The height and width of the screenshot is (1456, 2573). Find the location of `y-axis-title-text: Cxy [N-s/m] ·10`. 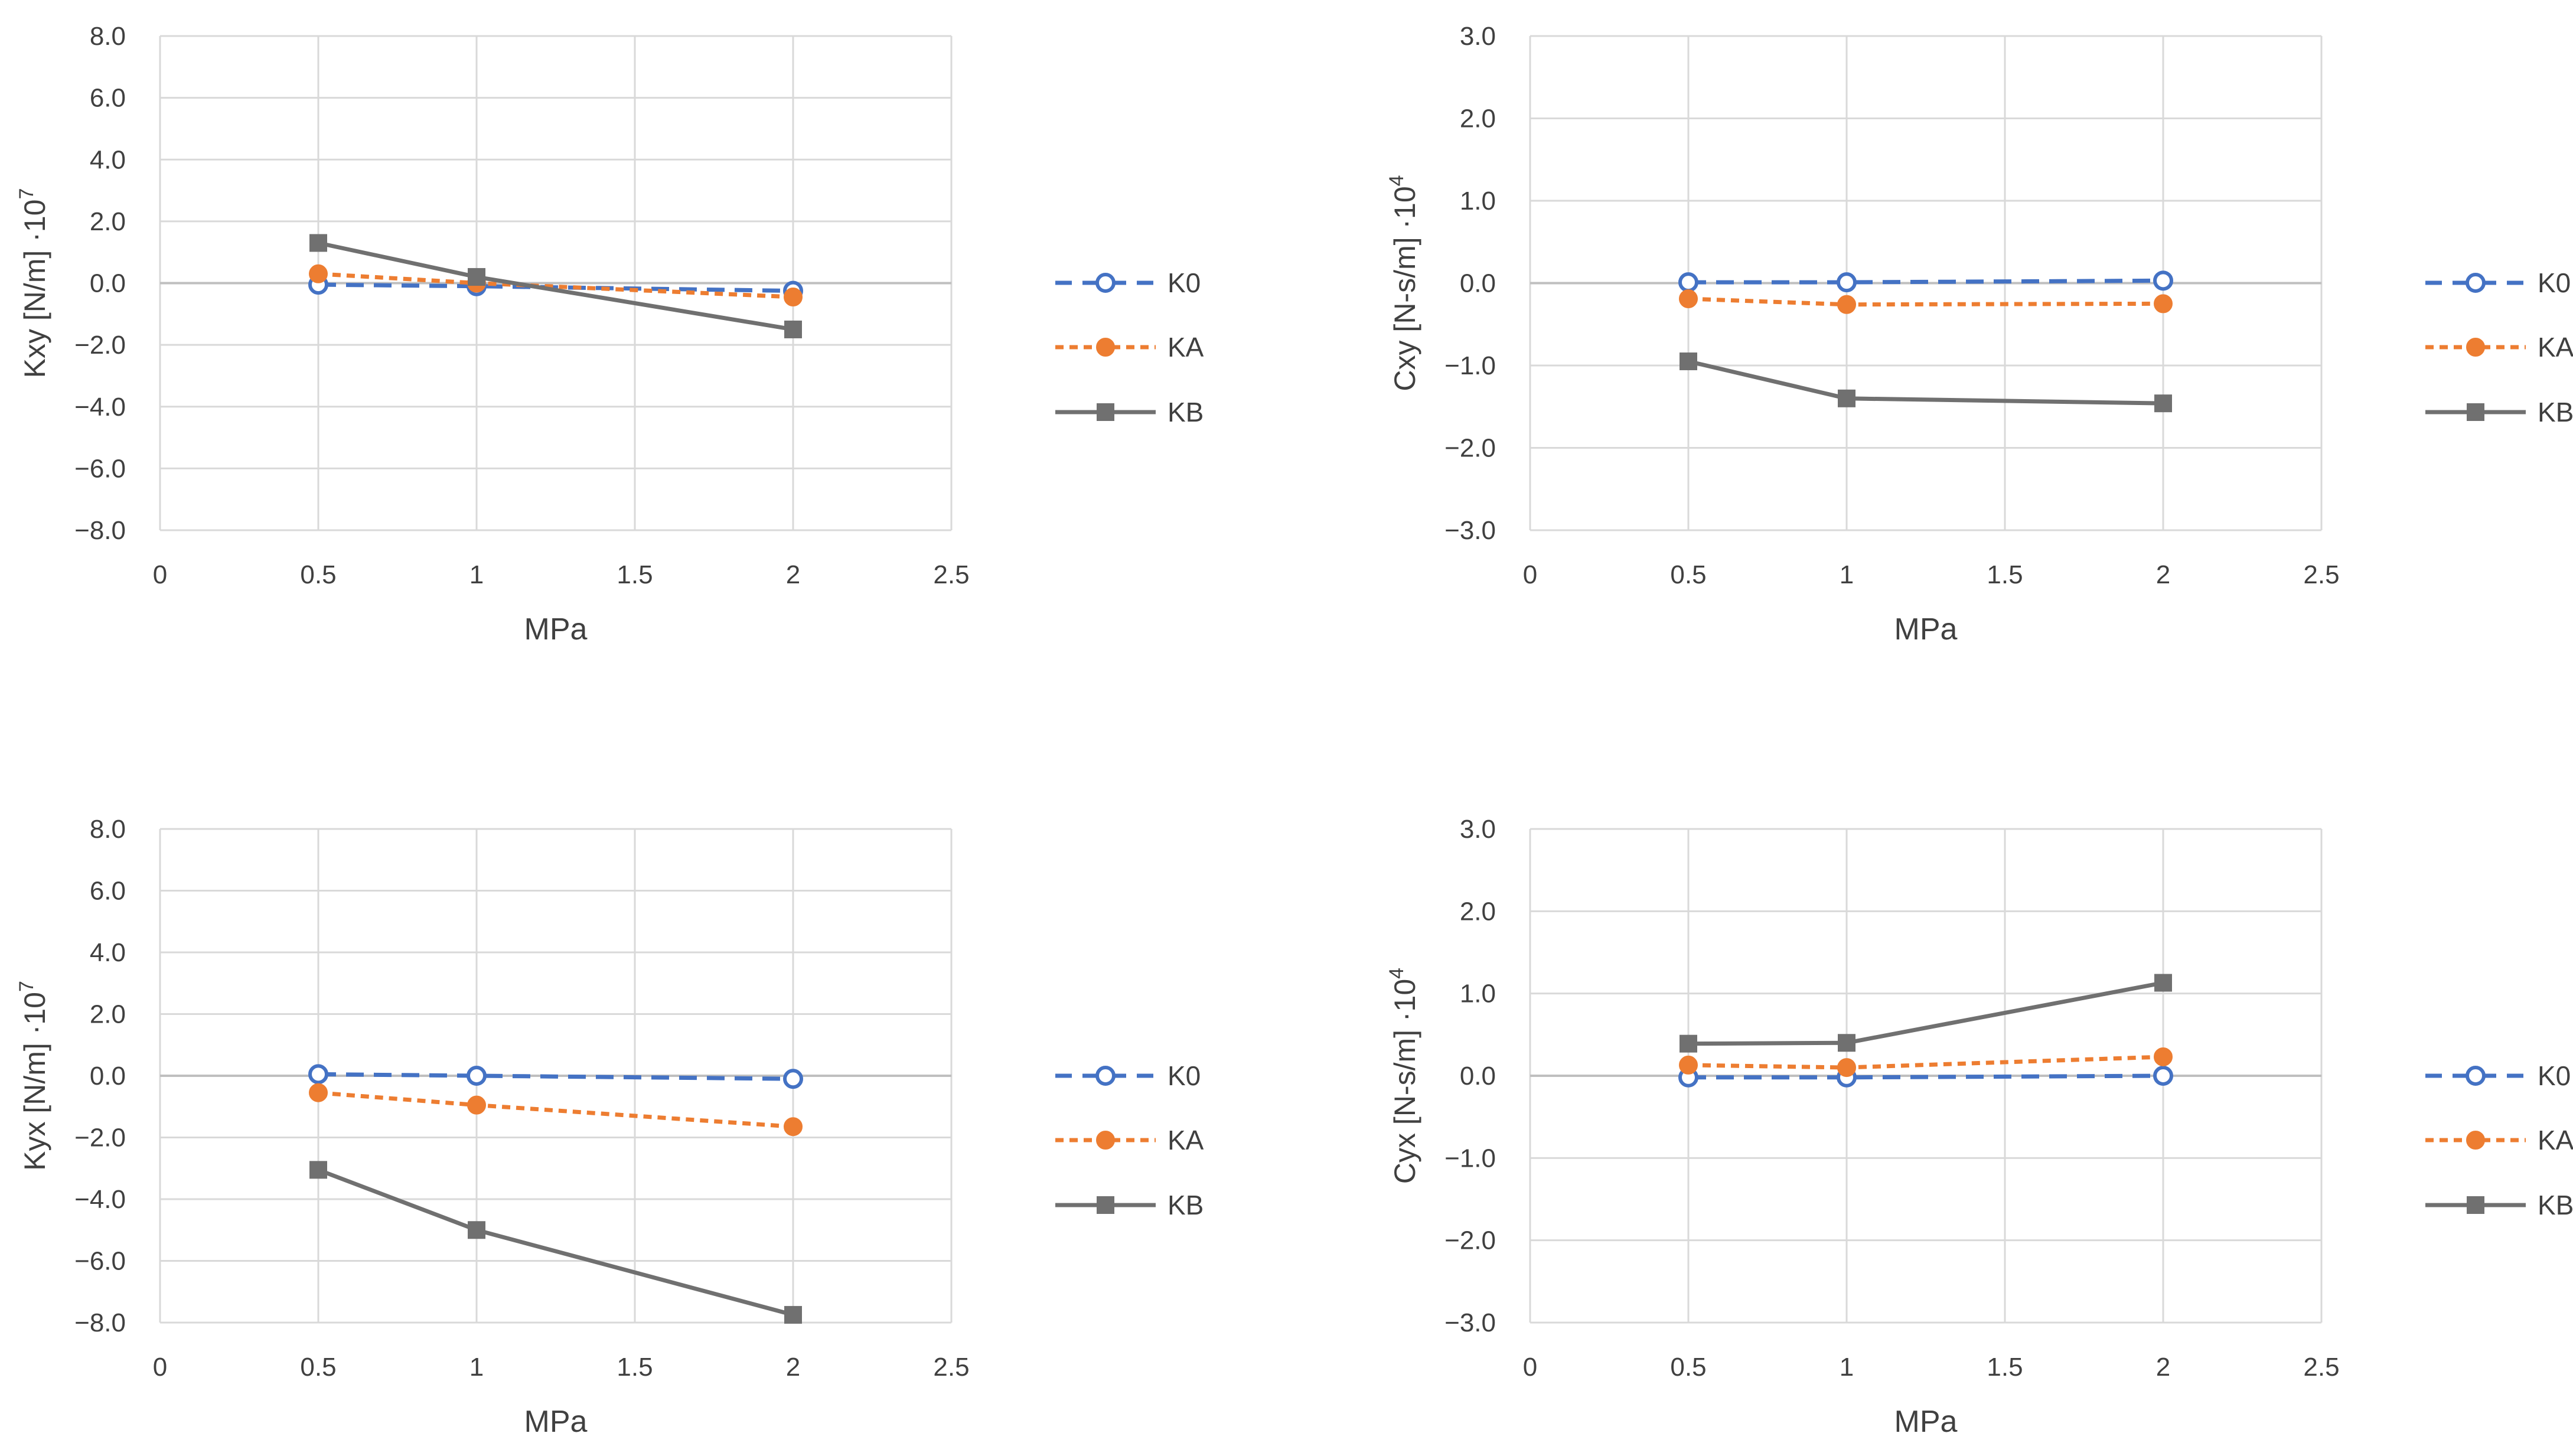

y-axis-title-text: Cxy [N-s/m] ·10 is located at coordinates (1405, 288).